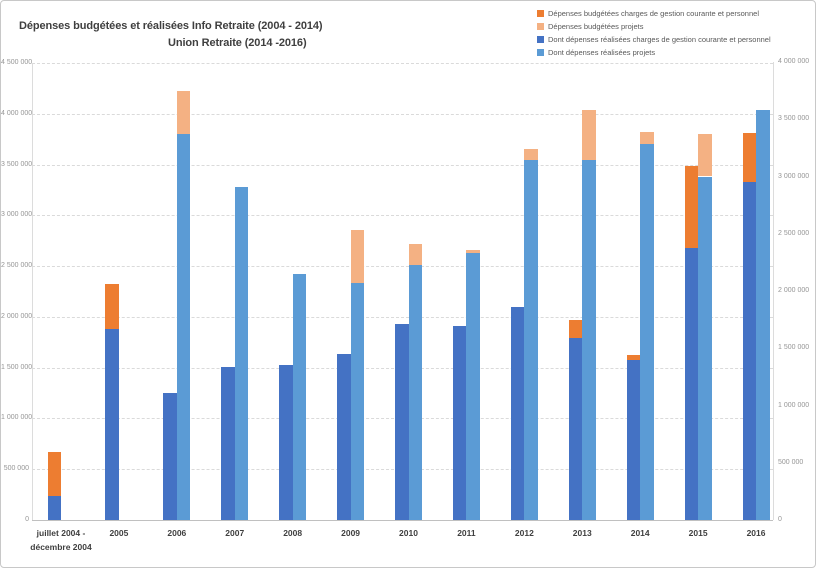  Describe the element at coordinates (691, 206) in the screenshot. I see `bar-budgetees-charges-2015` at that location.